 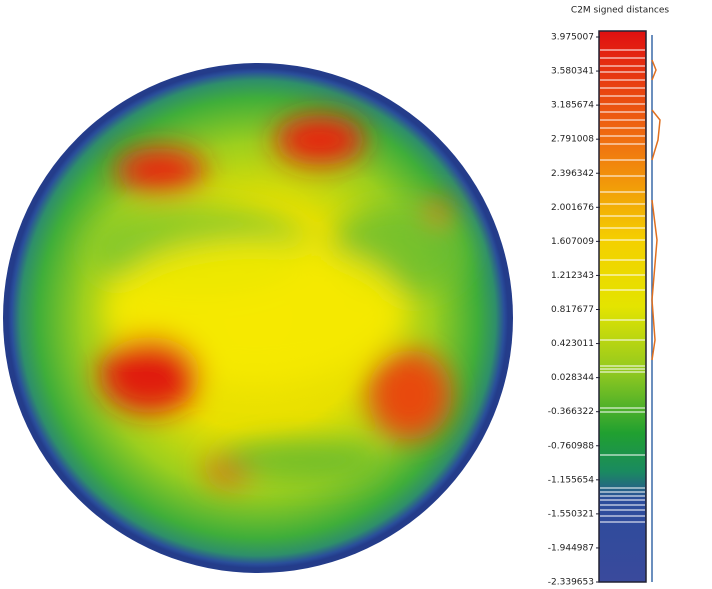 What do you see at coordinates (571, 514) in the screenshot?
I see `scale-tick-label: -1.550321` at bounding box center [571, 514].